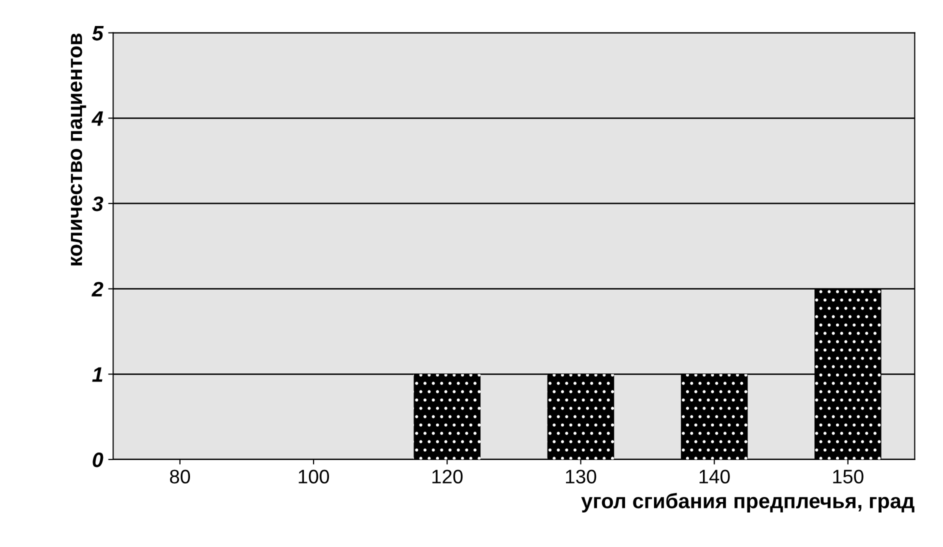 The width and height of the screenshot is (943, 547). What do you see at coordinates (98, 204) in the screenshot?
I see `y-tick-label: 3` at bounding box center [98, 204].